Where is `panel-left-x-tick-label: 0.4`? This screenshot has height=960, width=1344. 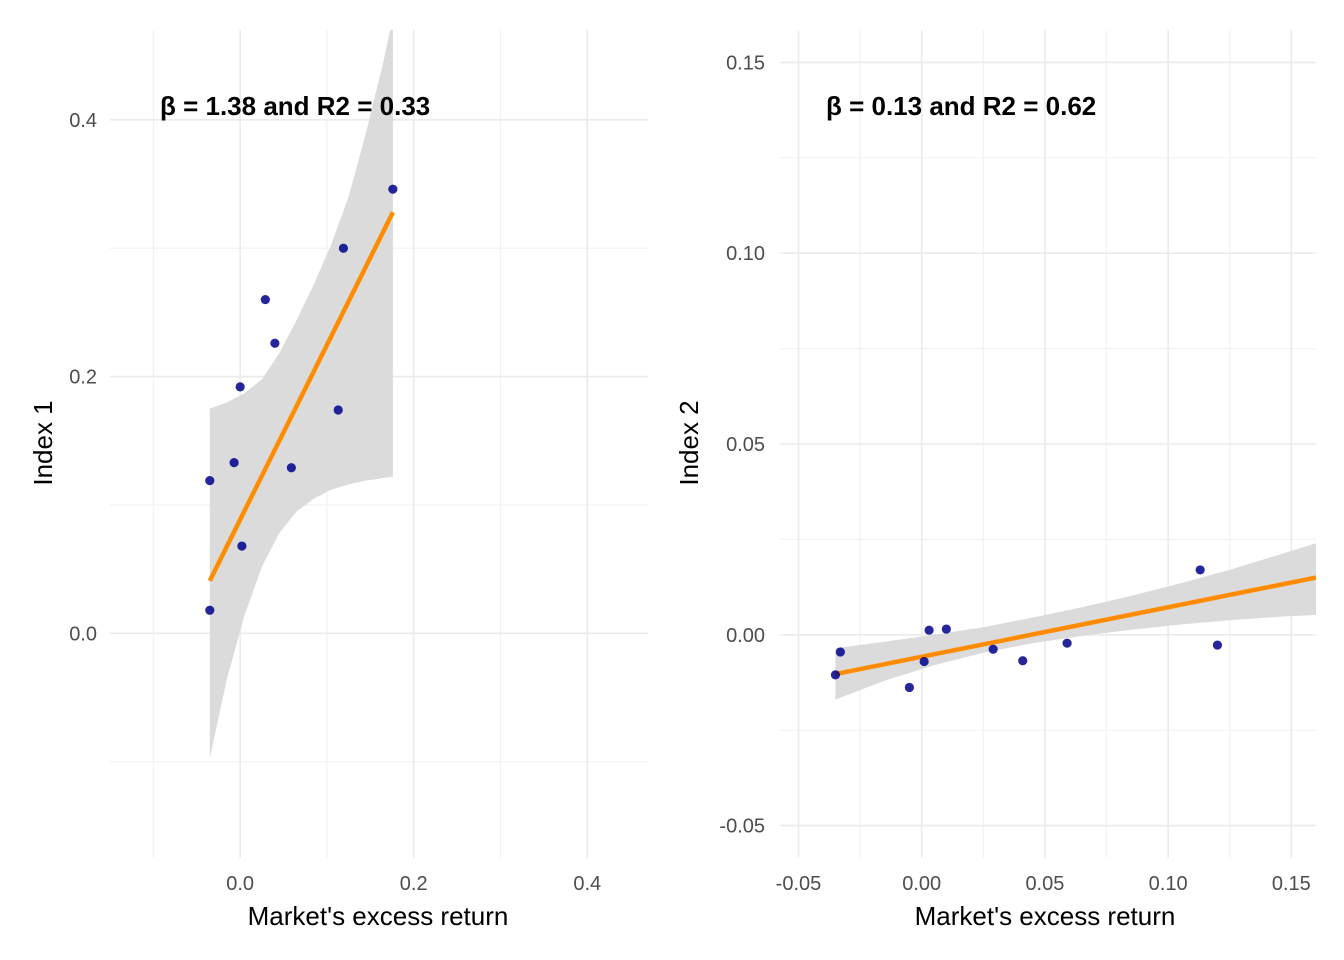
panel-left-x-tick-label: 0.4 is located at coordinates (587, 884).